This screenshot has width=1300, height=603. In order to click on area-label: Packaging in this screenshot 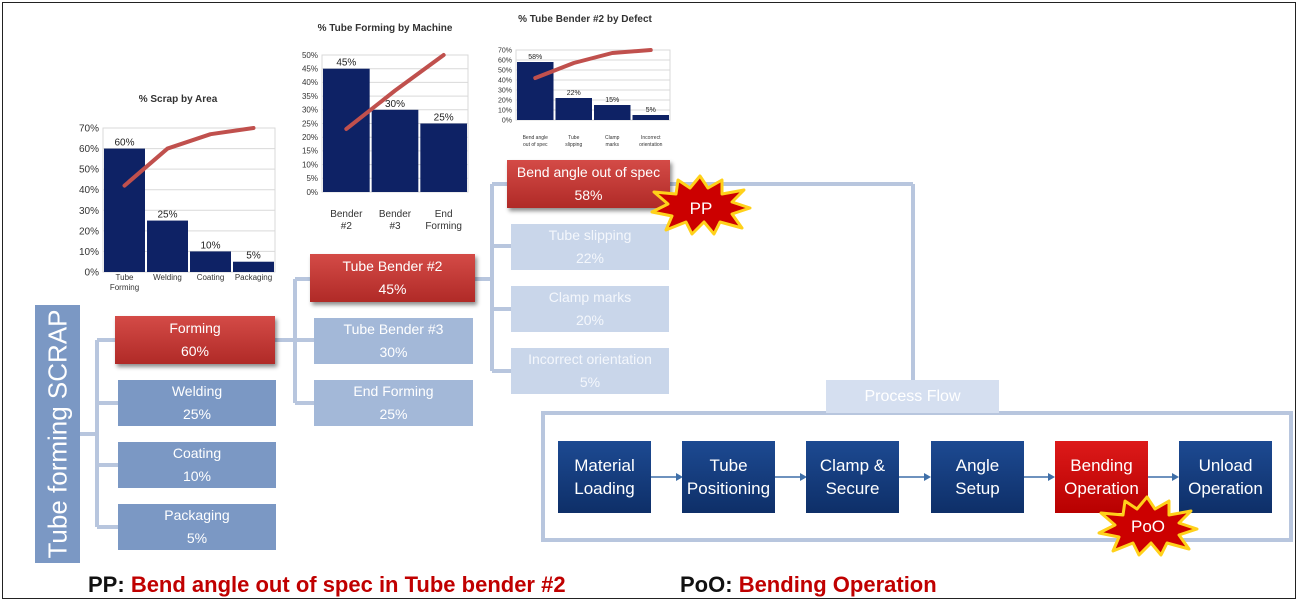, I will do `click(196, 515)`.